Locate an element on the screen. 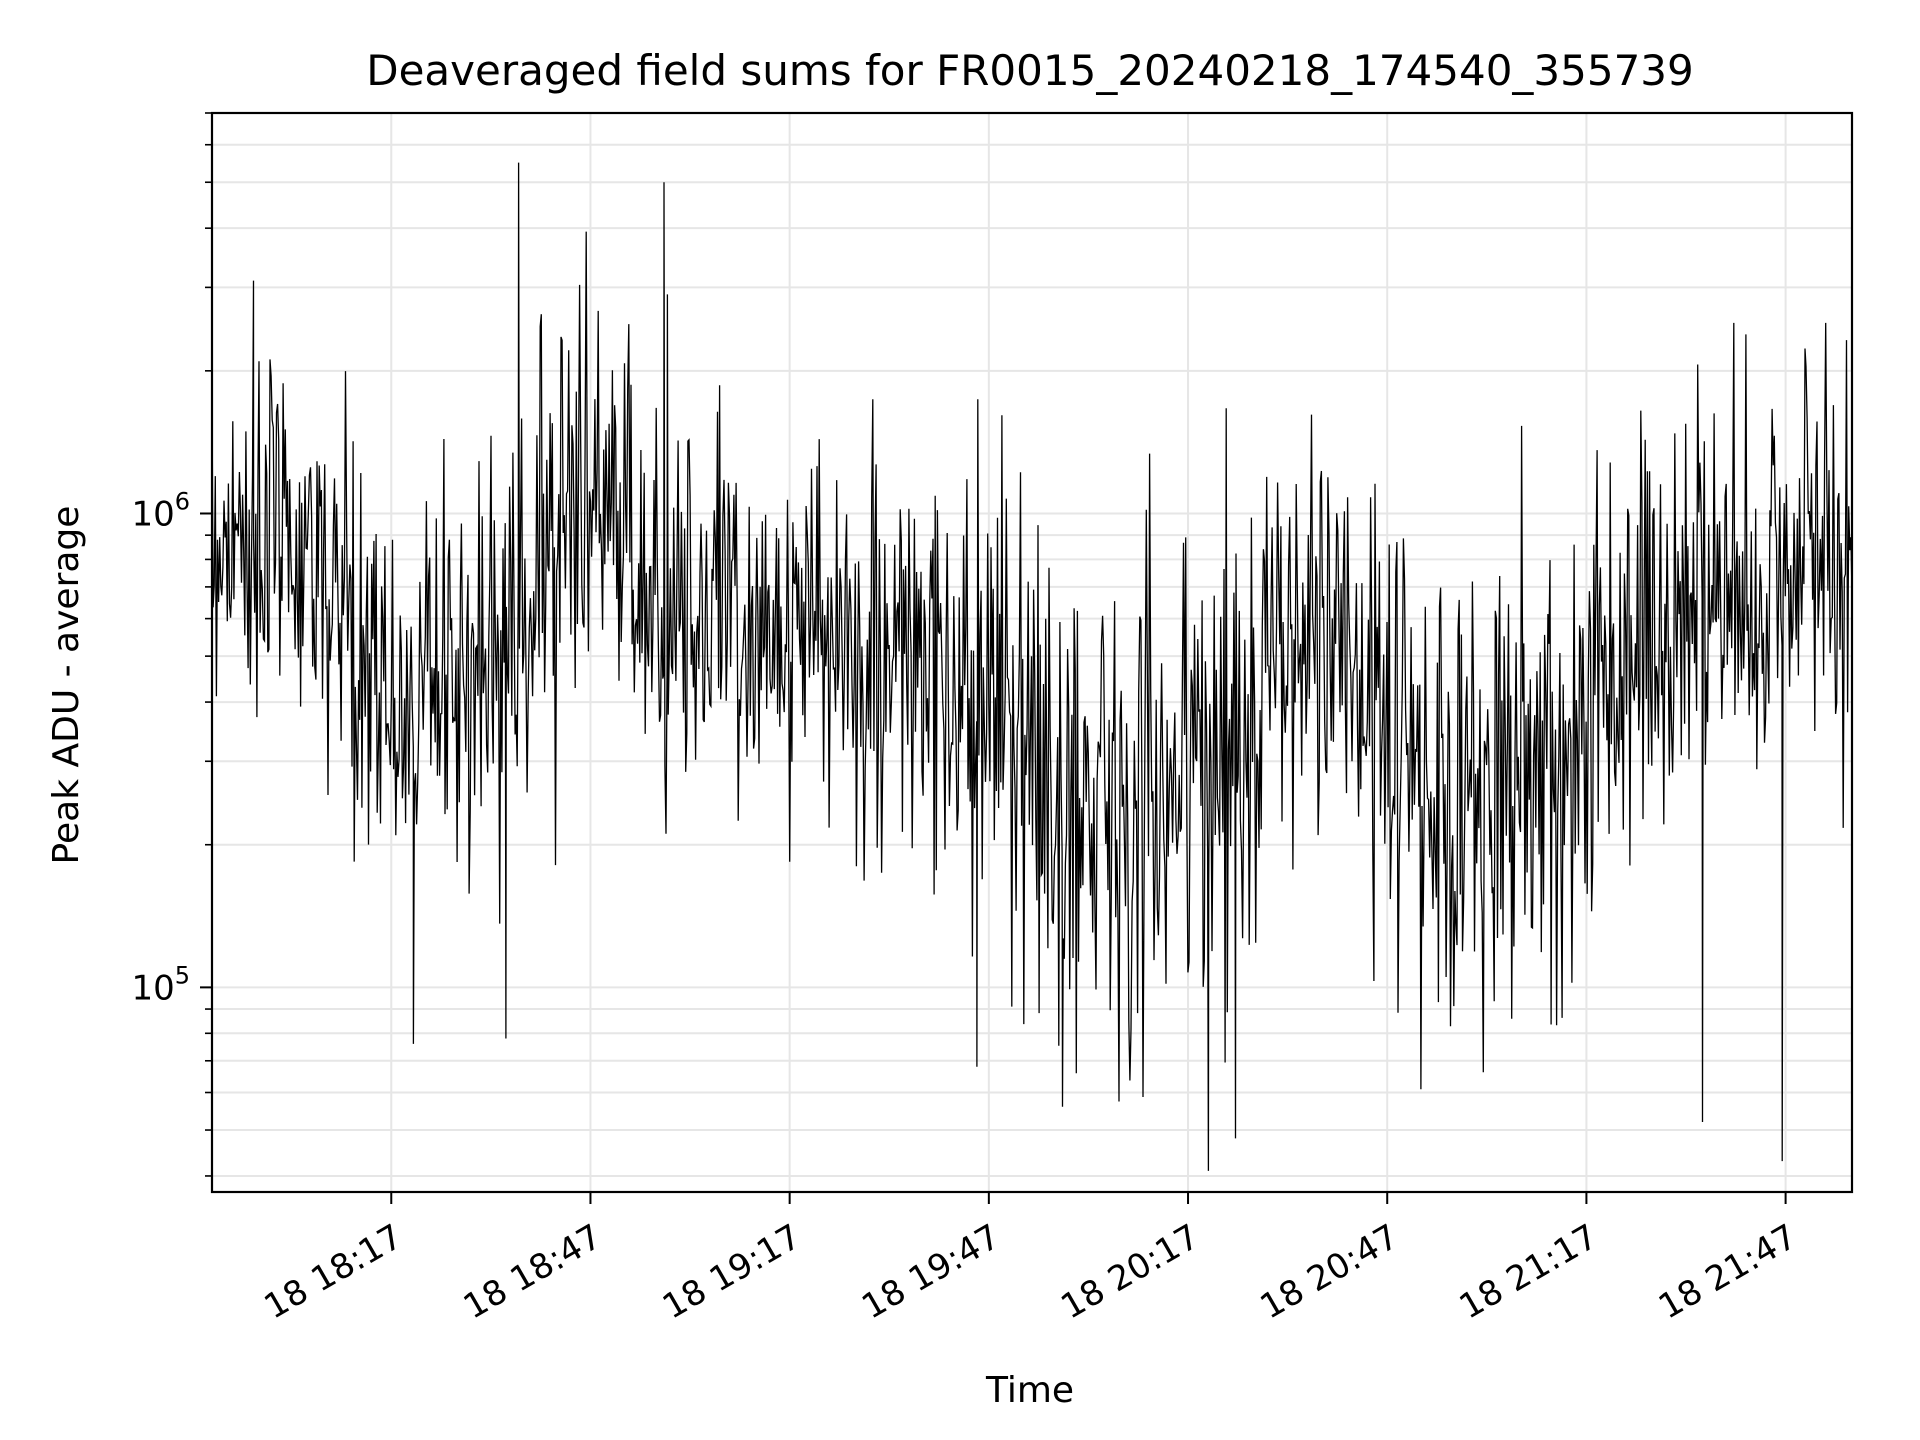 This screenshot has height=1440, width=1920. x-axis-label: Time is located at coordinates (1029, 1390).